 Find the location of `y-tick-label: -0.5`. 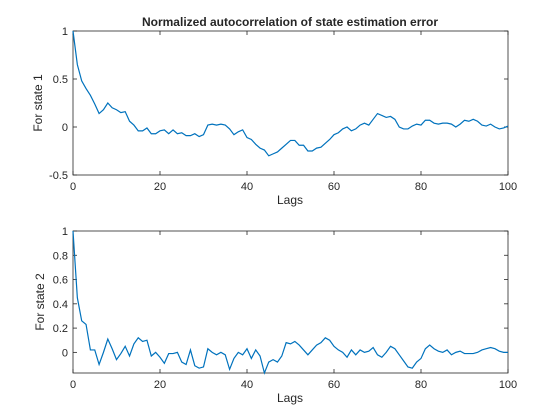

y-tick-label: -0.5 is located at coordinates (58, 176).